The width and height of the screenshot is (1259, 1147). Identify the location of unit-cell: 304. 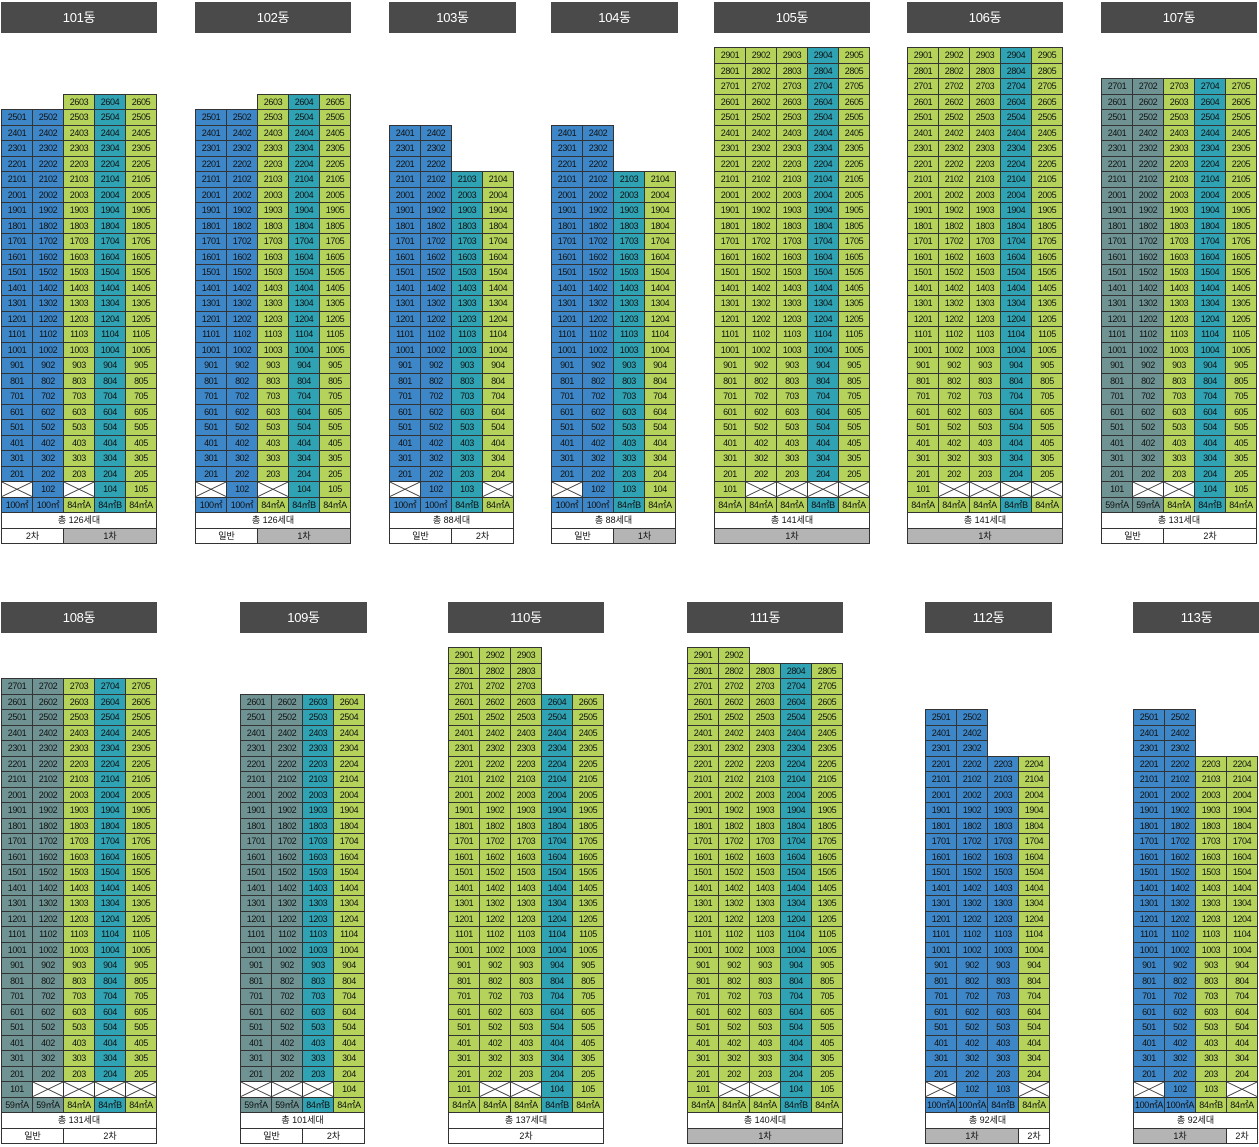
(1034, 1058).